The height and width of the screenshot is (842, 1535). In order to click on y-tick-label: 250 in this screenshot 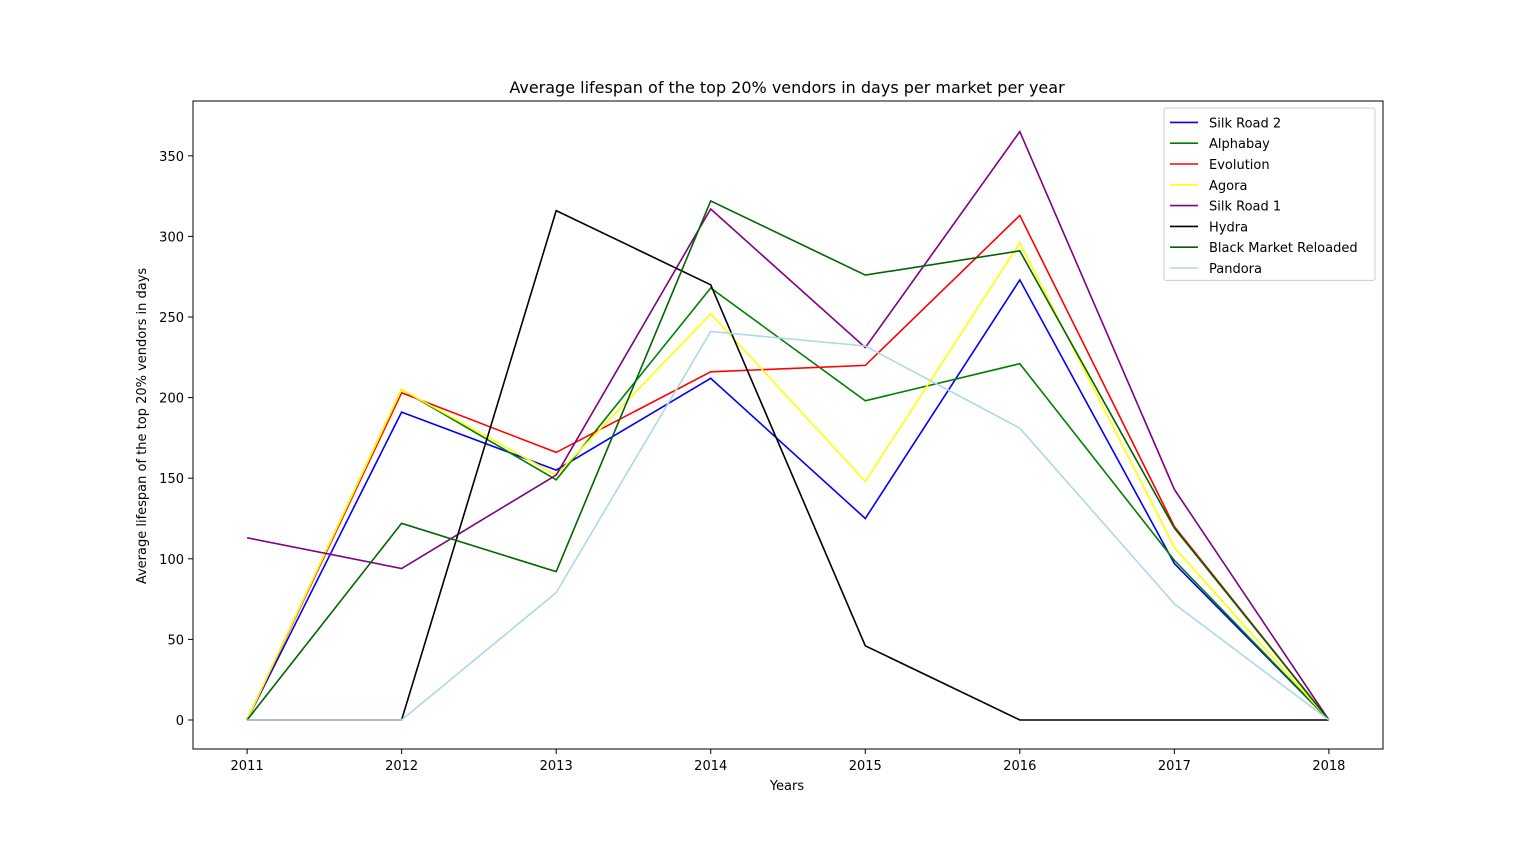, I will do `click(171, 318)`.